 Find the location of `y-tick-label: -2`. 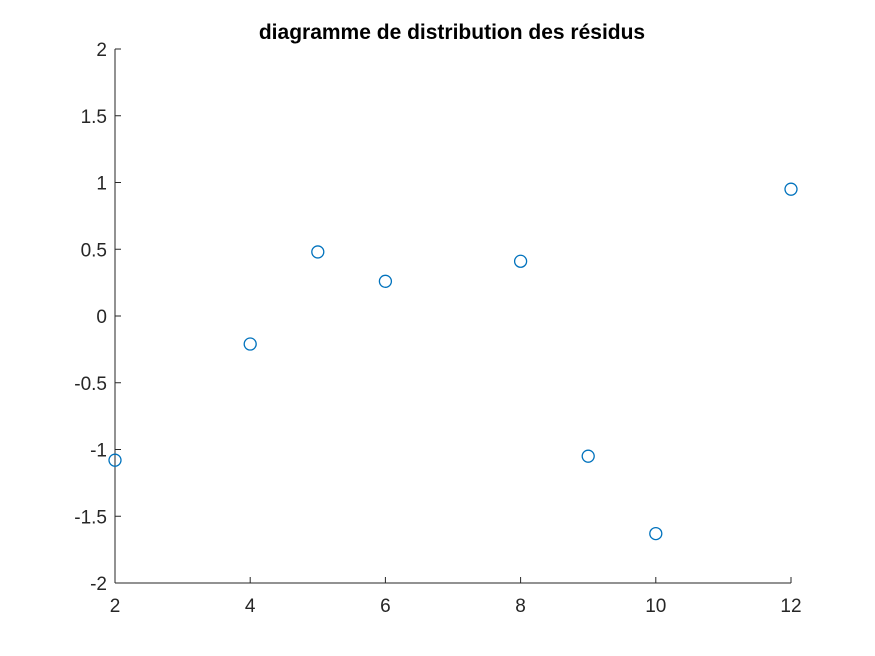

y-tick-label: -2 is located at coordinates (98, 584).